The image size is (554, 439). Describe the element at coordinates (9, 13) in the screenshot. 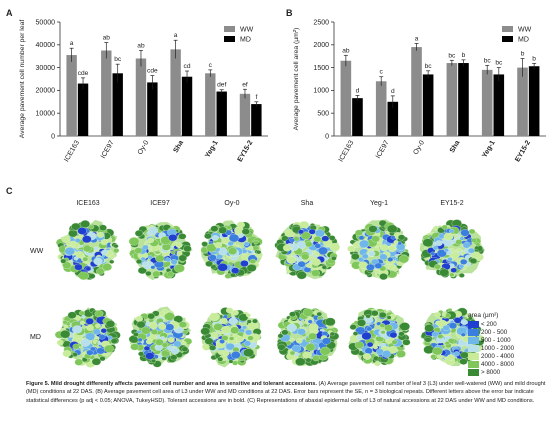

I see `panel-letter-a: A` at that location.